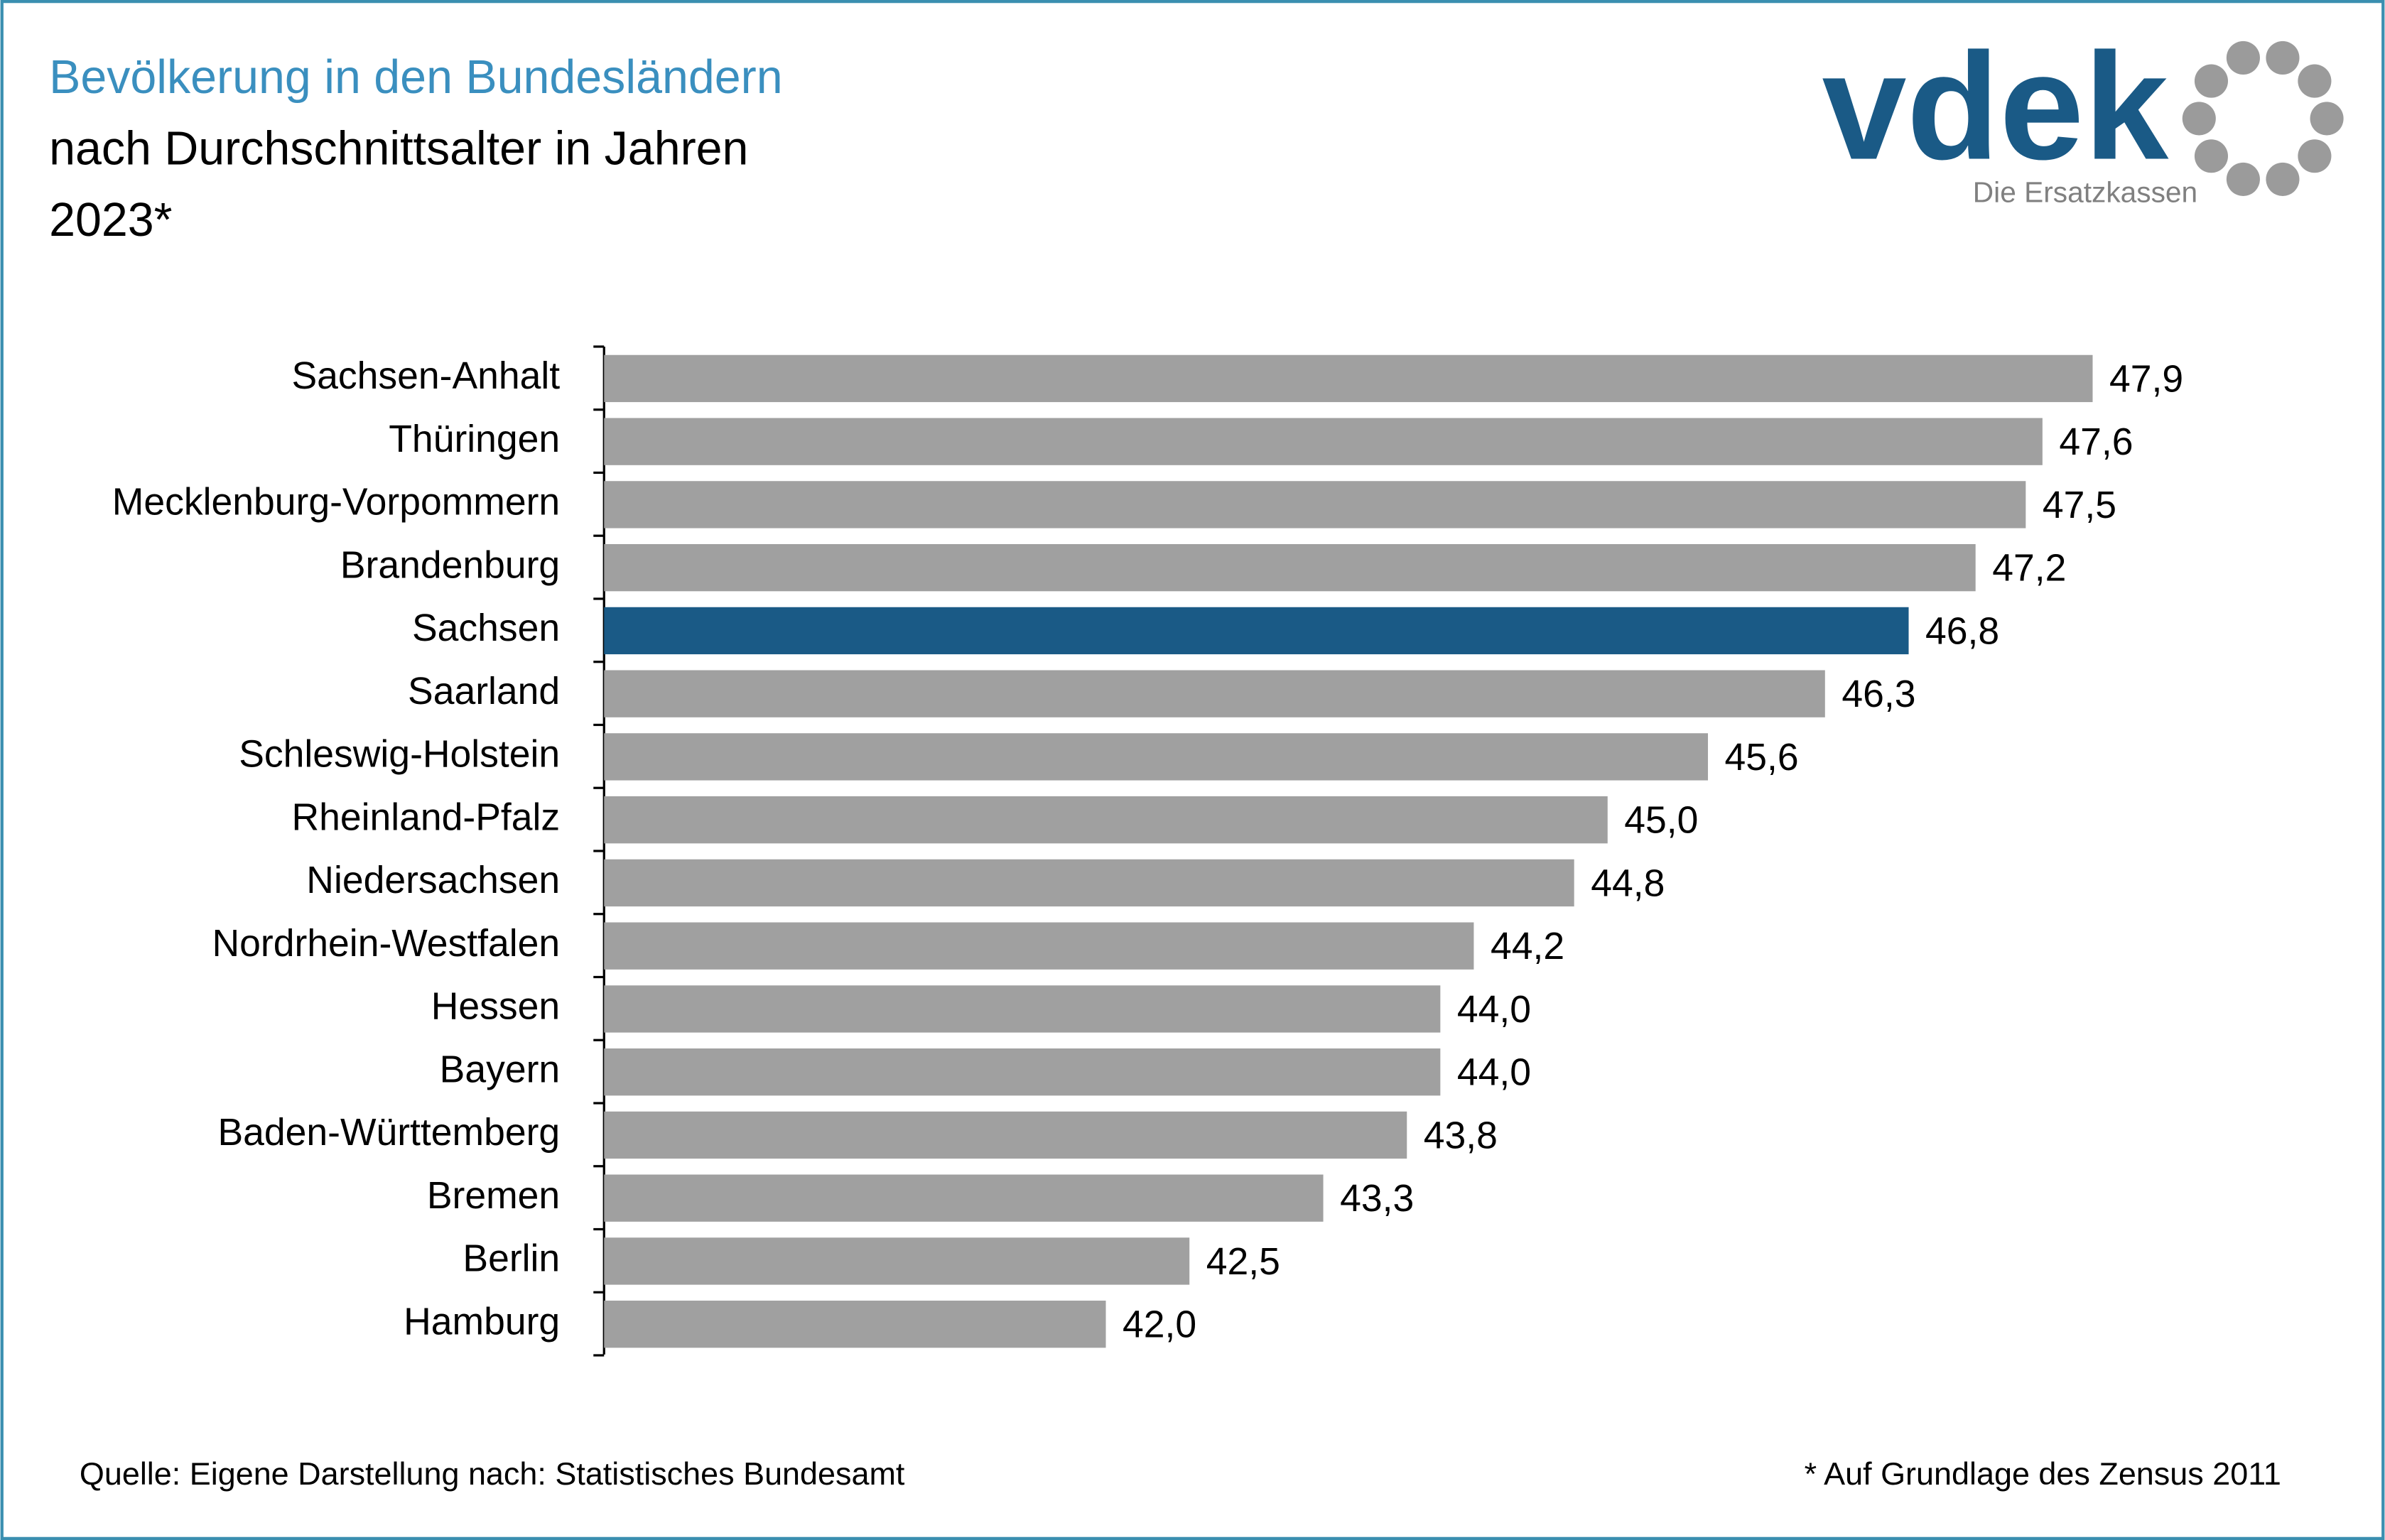  I want to click on chart-subtitle: 2023*, so click(110, 220).